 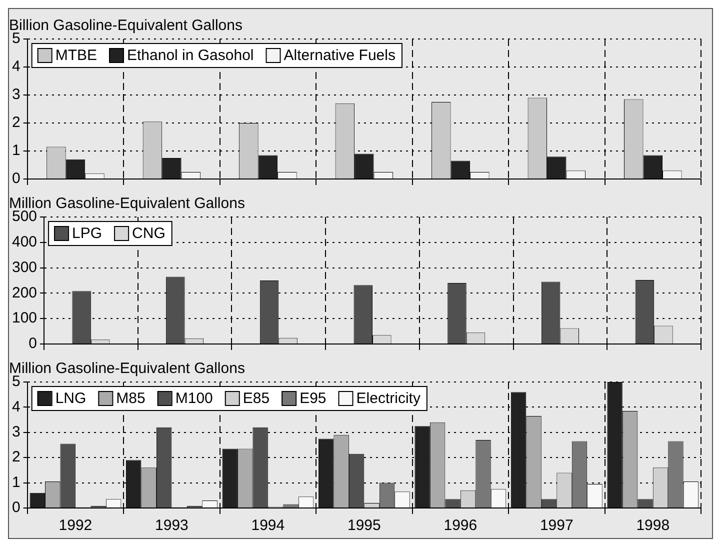 I want to click on y-tick-label: 200, so click(x=25, y=293).